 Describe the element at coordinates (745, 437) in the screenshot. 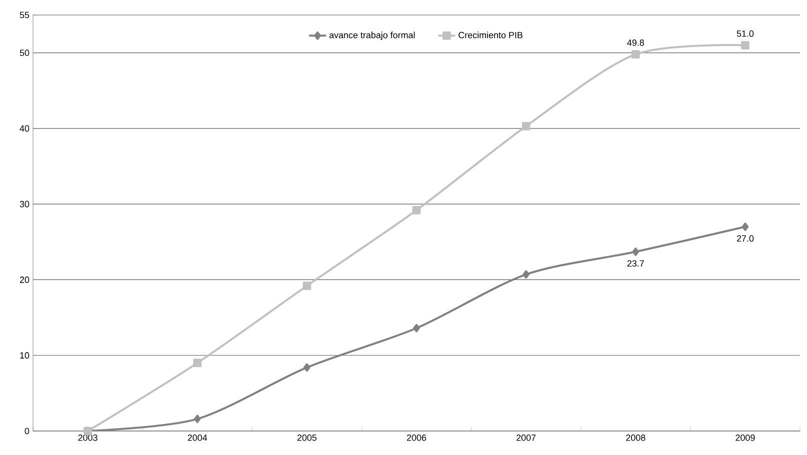

I see `x-tick-label: 2009` at that location.